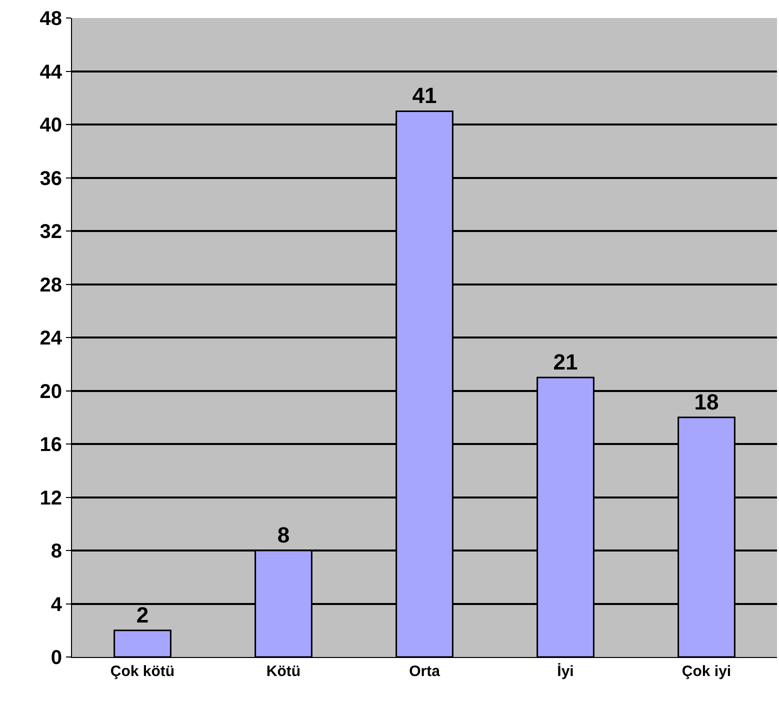 The height and width of the screenshot is (709, 779). I want to click on y-tick-label: 48, so click(51, 19).